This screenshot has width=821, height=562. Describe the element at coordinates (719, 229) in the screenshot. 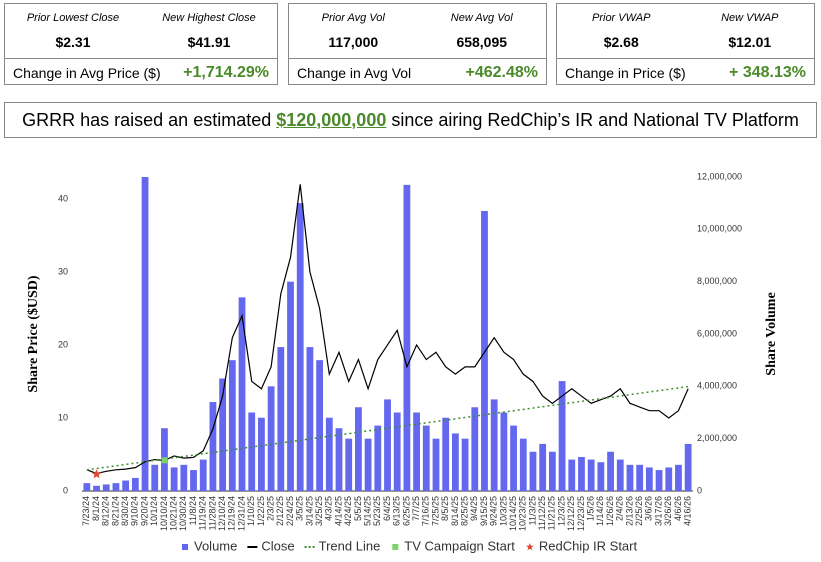

I see `y2-tick-label: 10,000,000` at that location.